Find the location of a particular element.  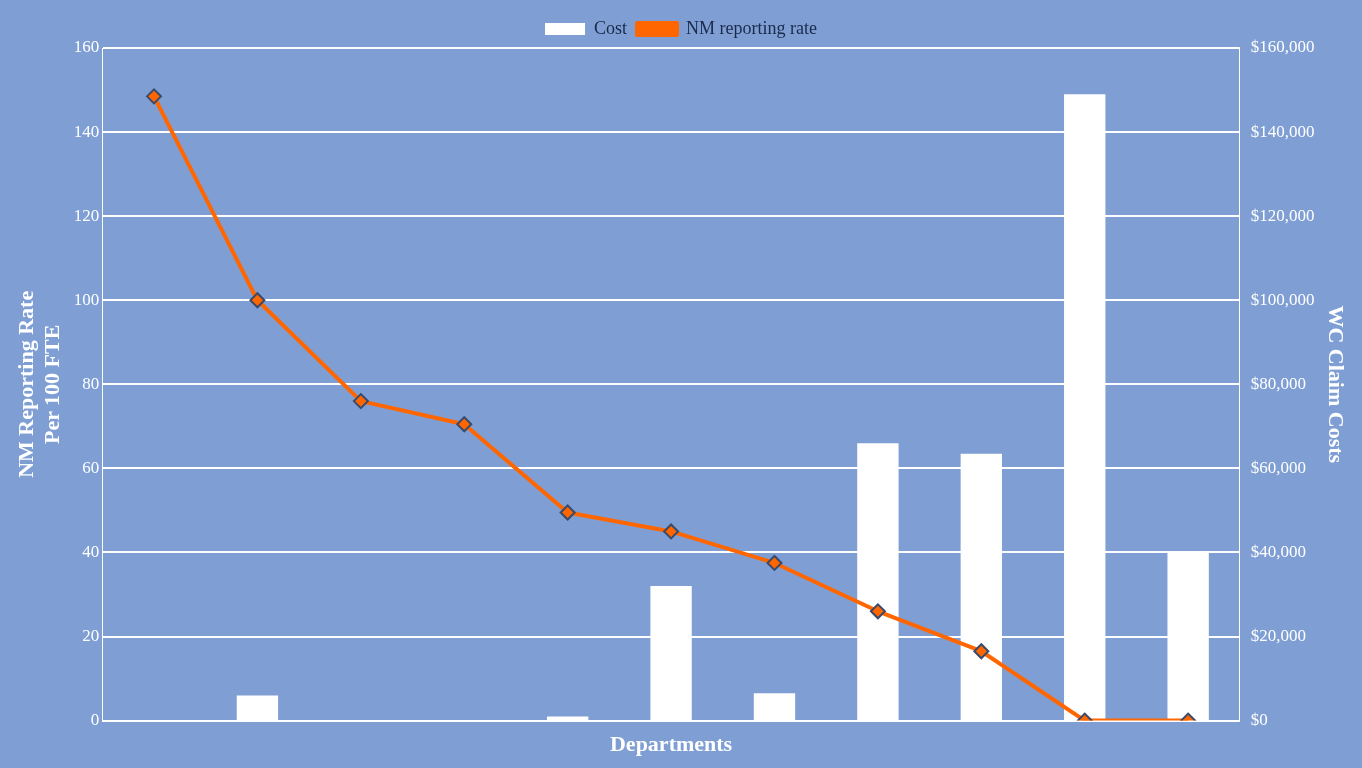

y-tick-label: 160 is located at coordinates (86, 47).